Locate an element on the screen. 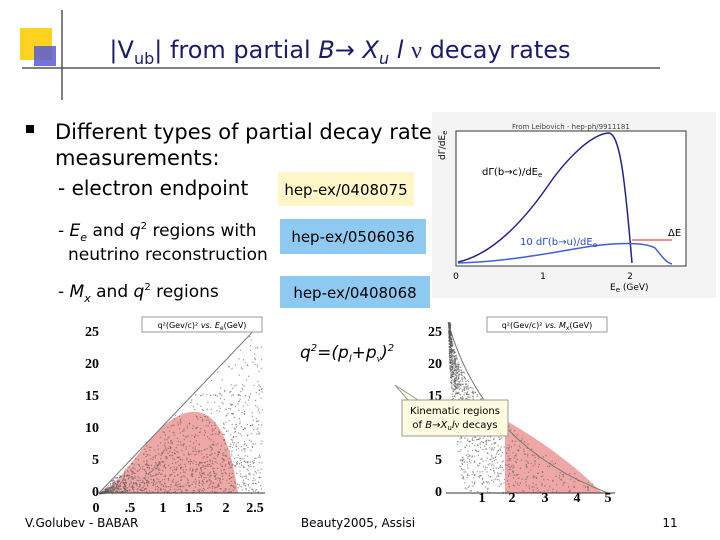 Image resolution: width=720 pixels, height=540 pixels. y-tick-label: 0 is located at coordinates (438, 492).